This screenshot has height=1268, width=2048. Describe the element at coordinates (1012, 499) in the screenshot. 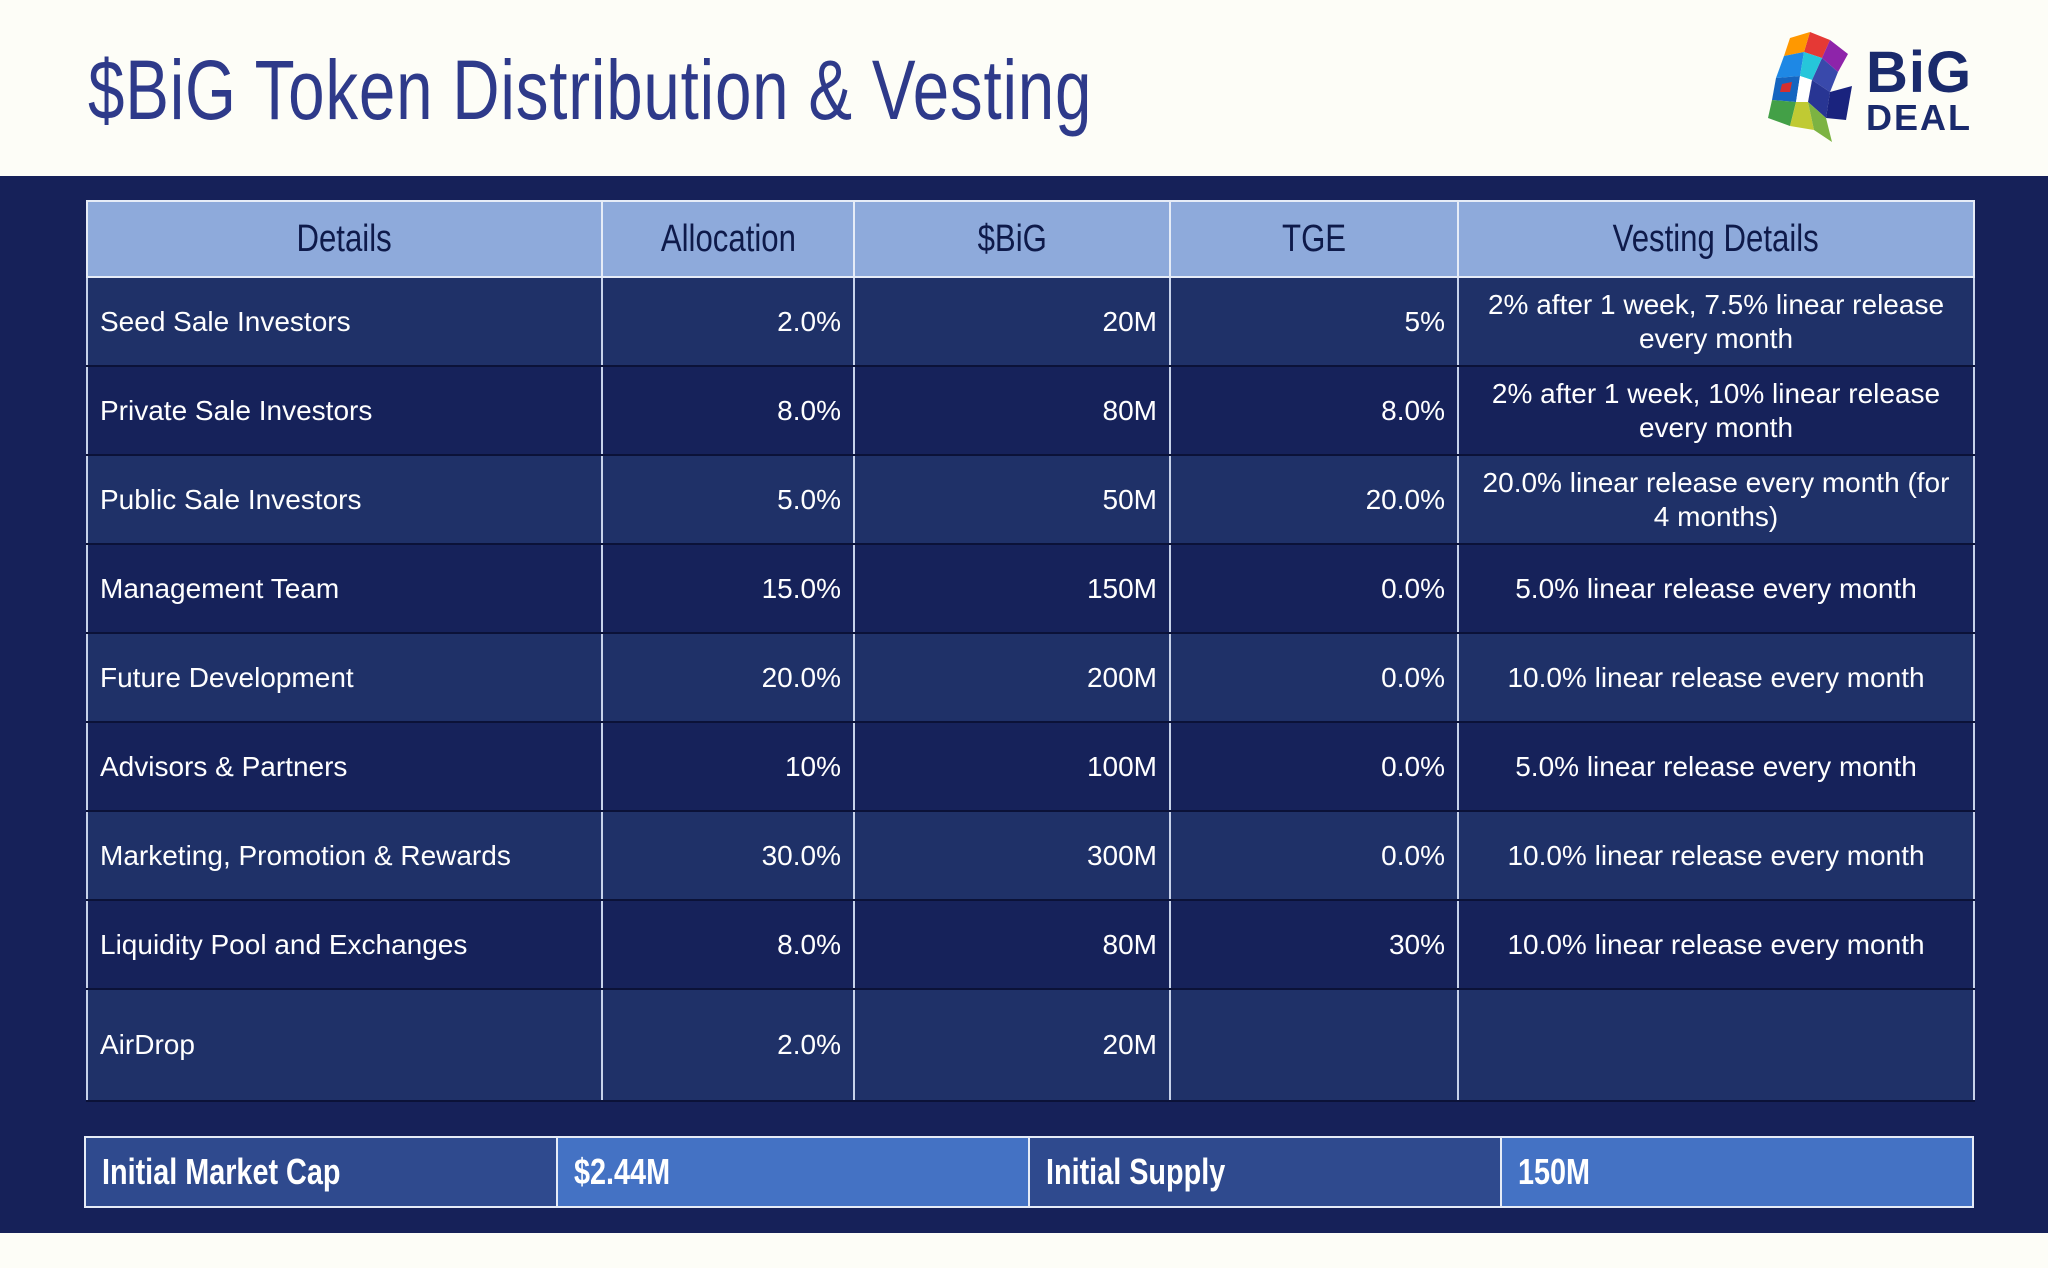

I see `cell-big: 50M` at that location.